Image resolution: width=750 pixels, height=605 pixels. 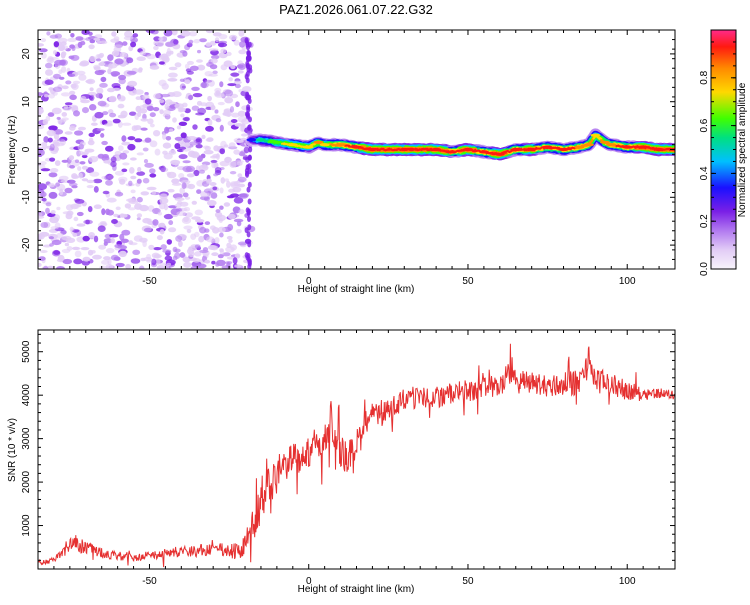 I want to click on top-y-tick-label: -10, so click(x=26, y=197).